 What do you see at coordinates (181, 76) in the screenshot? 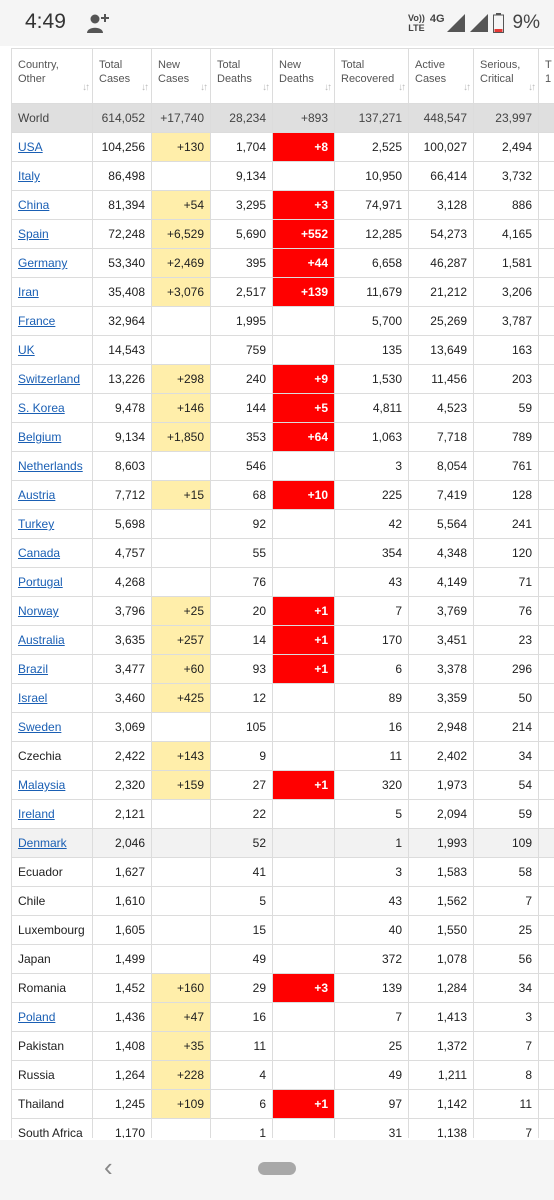
I see `column-header-new-cases: New Cases ↓↑` at bounding box center [181, 76].